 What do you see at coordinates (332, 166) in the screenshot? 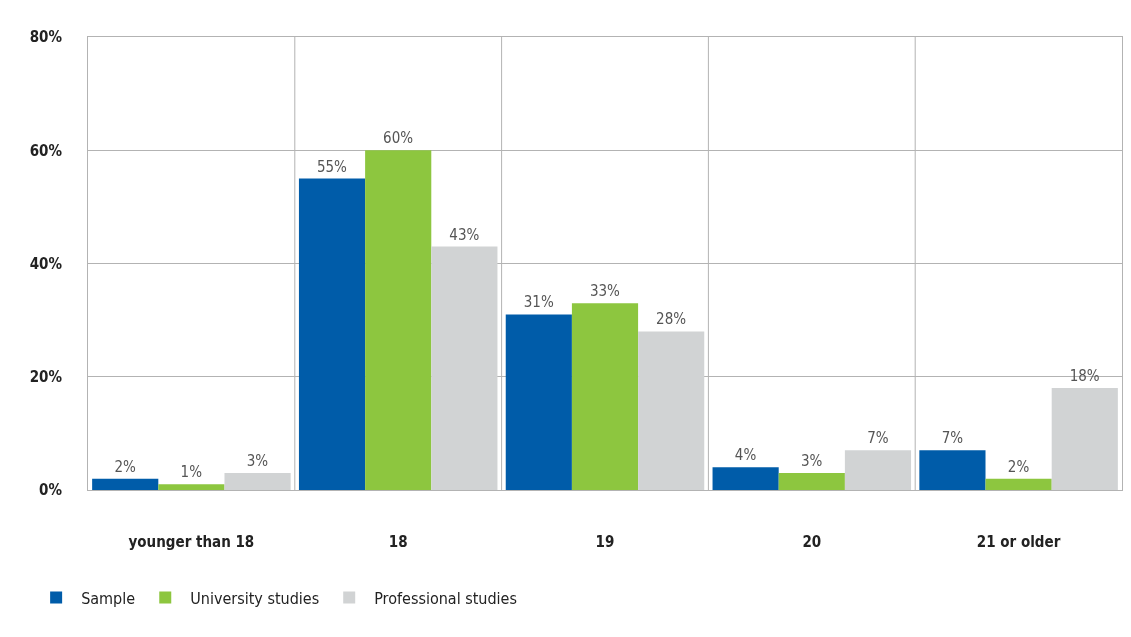
I see `data-label: 55%` at bounding box center [332, 166].